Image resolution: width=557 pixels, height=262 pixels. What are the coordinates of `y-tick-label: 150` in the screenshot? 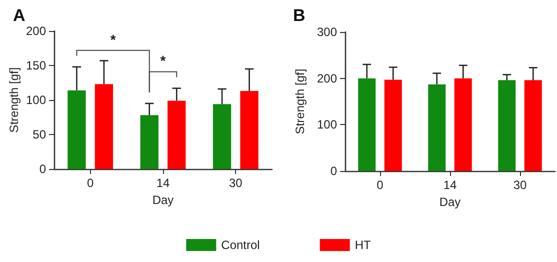 It's located at (36, 65).